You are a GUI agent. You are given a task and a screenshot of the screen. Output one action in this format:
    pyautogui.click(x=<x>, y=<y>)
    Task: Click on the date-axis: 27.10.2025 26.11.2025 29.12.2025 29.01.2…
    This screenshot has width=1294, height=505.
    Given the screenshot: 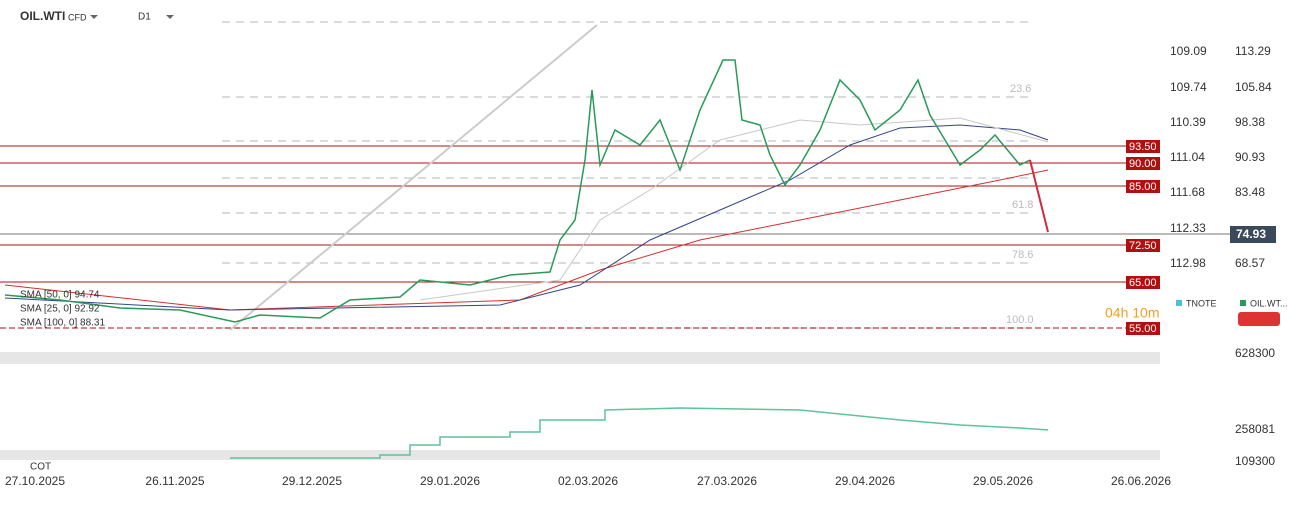 What is the action you would take?
    pyautogui.click(x=588, y=481)
    